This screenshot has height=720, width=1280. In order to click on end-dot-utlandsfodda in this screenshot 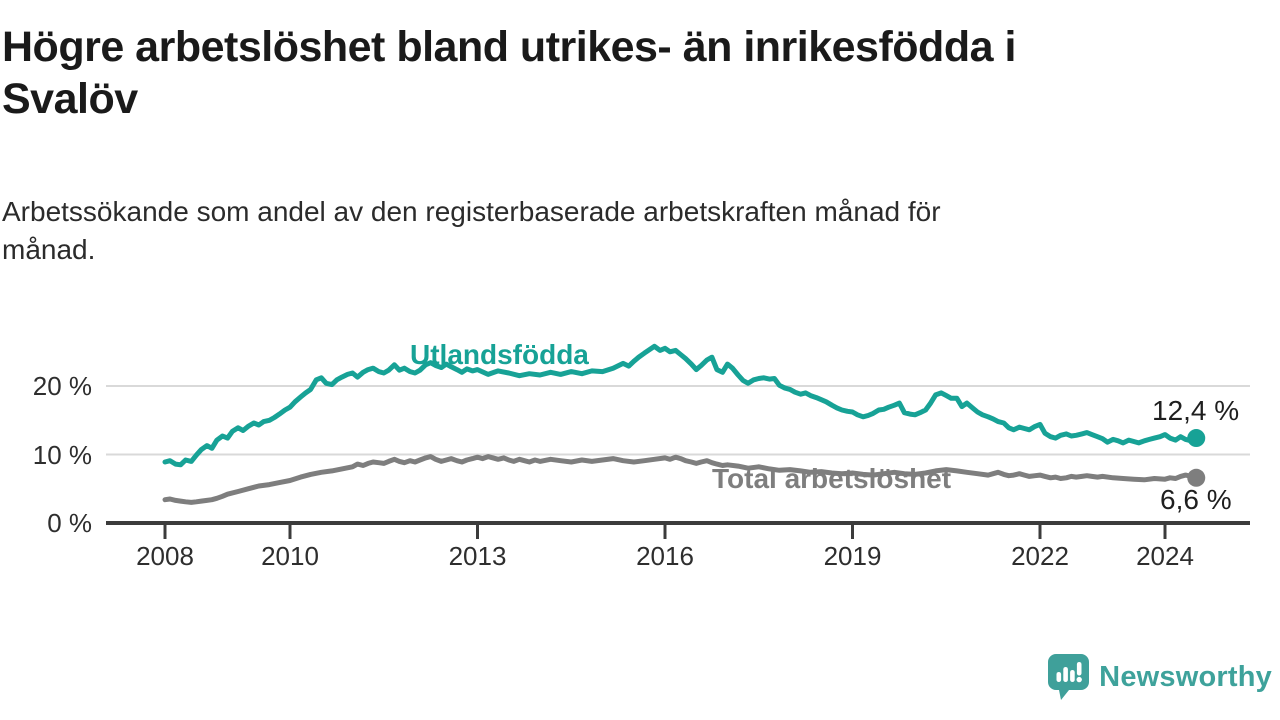, I will do `click(1196, 438)`.